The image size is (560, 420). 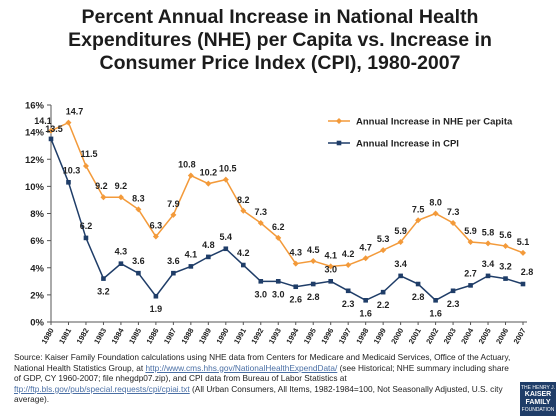 I want to click on x-tick-label: 1995, so click(x=310, y=336).